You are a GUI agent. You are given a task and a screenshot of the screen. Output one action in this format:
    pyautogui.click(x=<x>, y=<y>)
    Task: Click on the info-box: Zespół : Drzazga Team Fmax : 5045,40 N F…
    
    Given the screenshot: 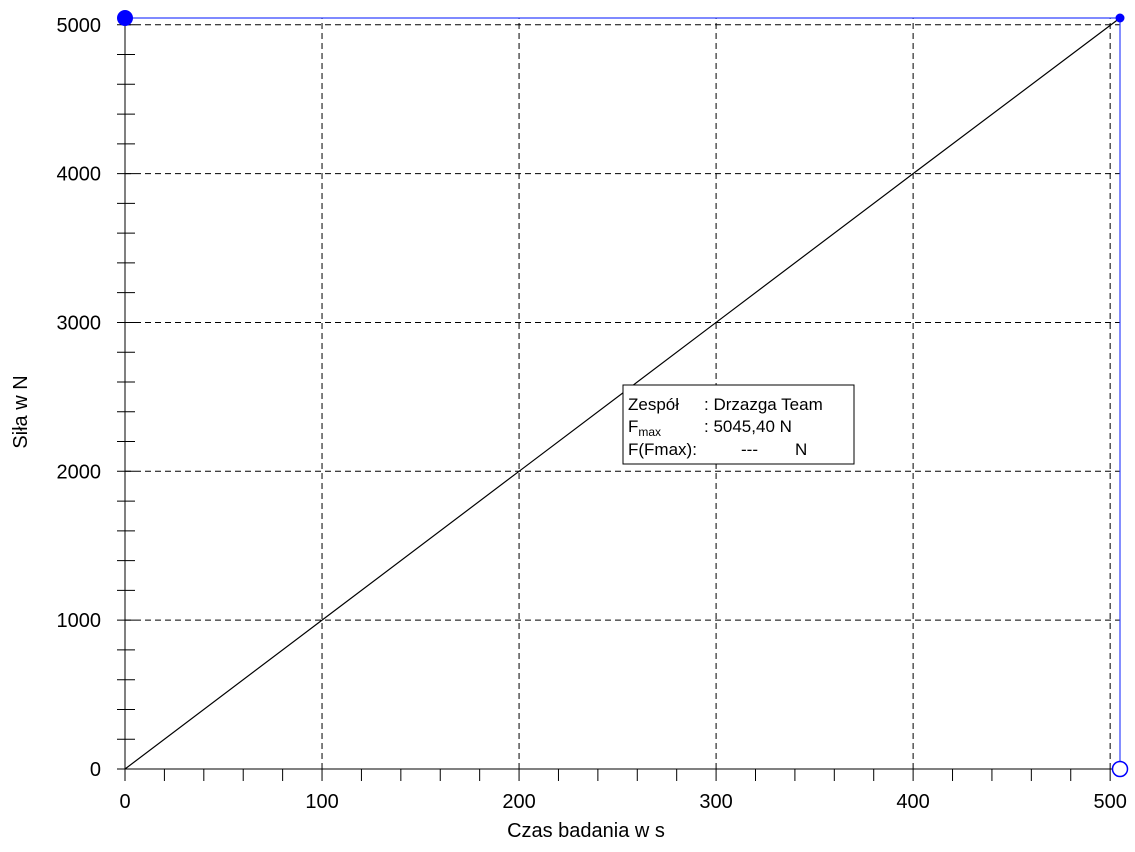 What is the action you would take?
    pyautogui.click(x=738, y=424)
    